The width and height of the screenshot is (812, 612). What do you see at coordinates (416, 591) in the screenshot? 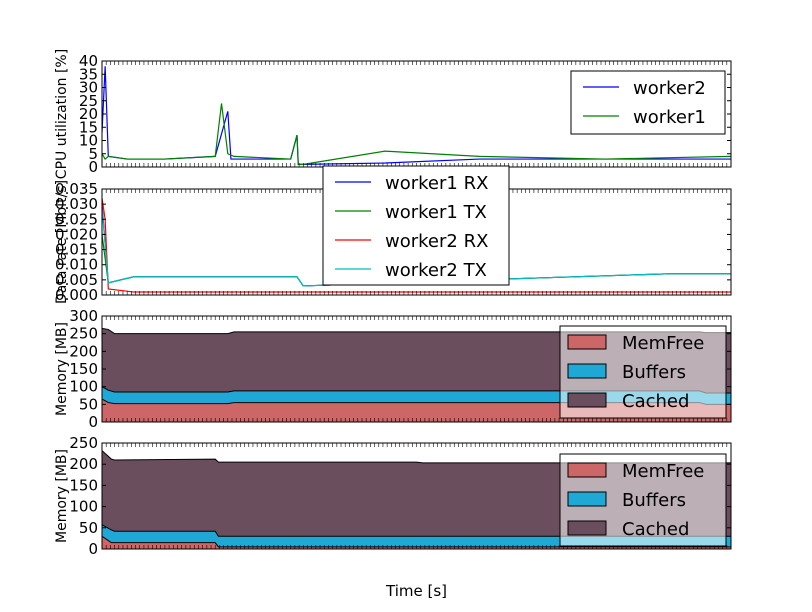
I see `x-axis-label: Time [s]` at bounding box center [416, 591].